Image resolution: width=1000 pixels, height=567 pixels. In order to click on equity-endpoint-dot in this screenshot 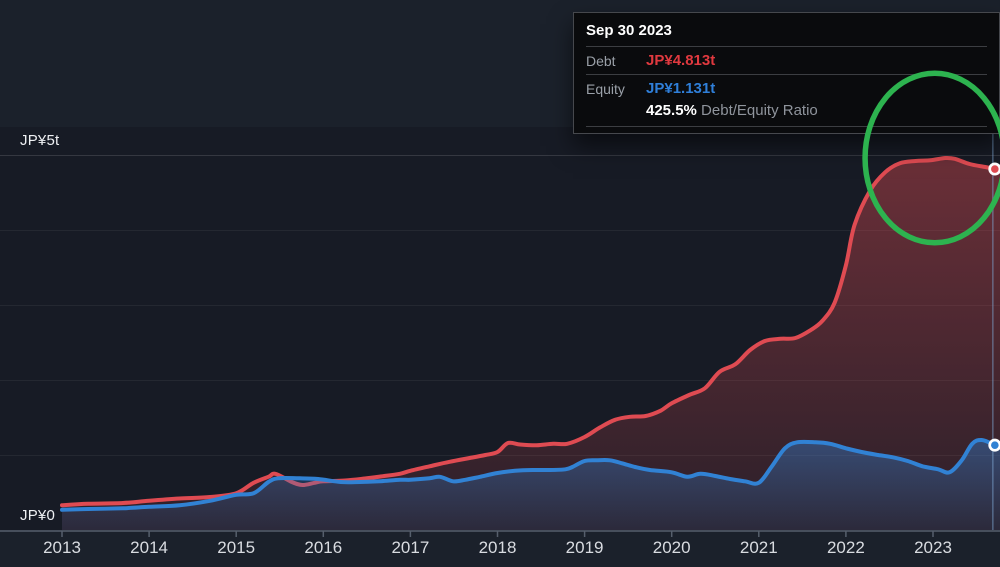, I will do `click(995, 445)`.